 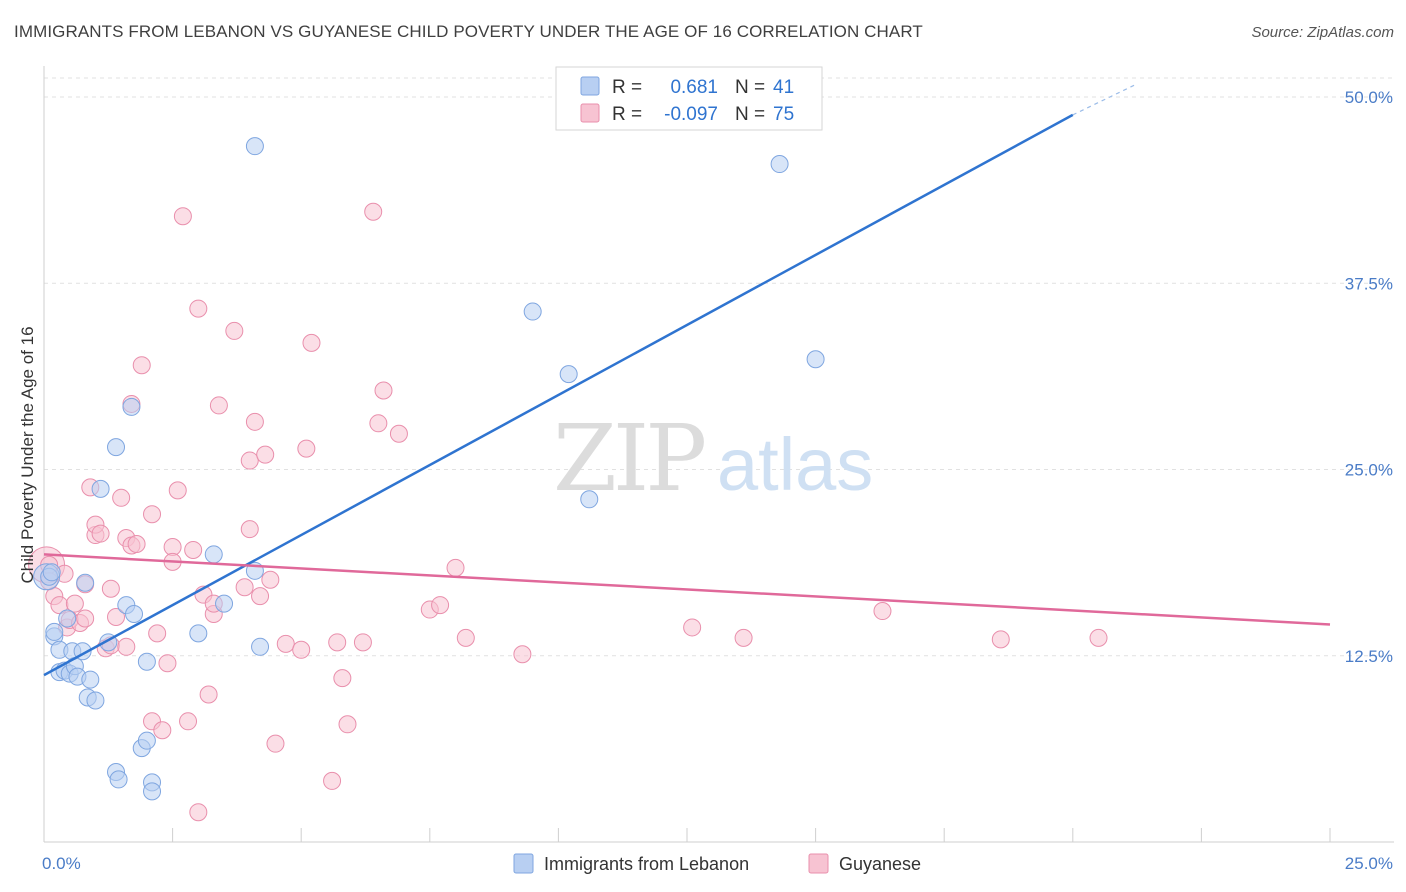 I want to click on source-label: Source: ZipAtlas.com, so click(x=1322, y=32).